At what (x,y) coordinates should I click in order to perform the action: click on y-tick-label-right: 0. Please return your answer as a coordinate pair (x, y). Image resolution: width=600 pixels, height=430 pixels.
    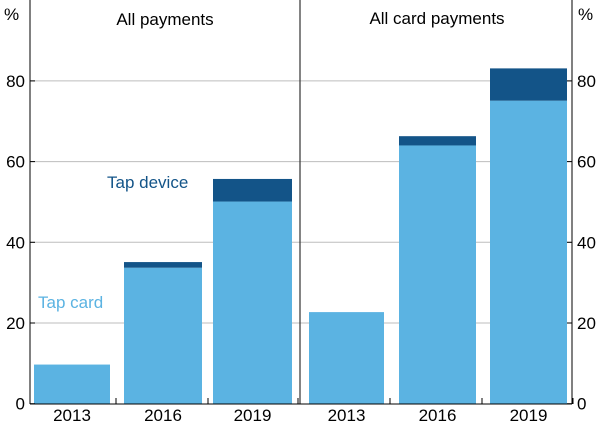
    Looking at the image, I should click on (581, 404).